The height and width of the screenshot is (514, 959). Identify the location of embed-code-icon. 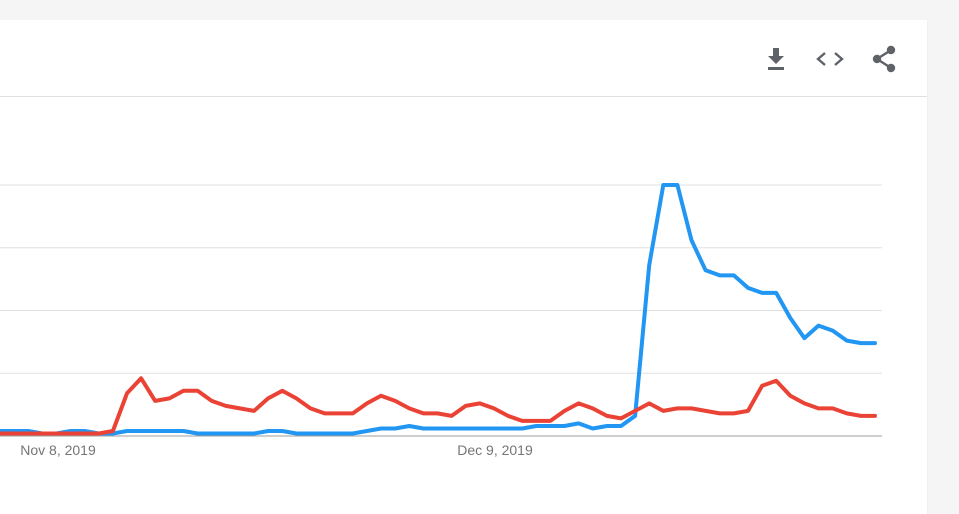
(830, 59).